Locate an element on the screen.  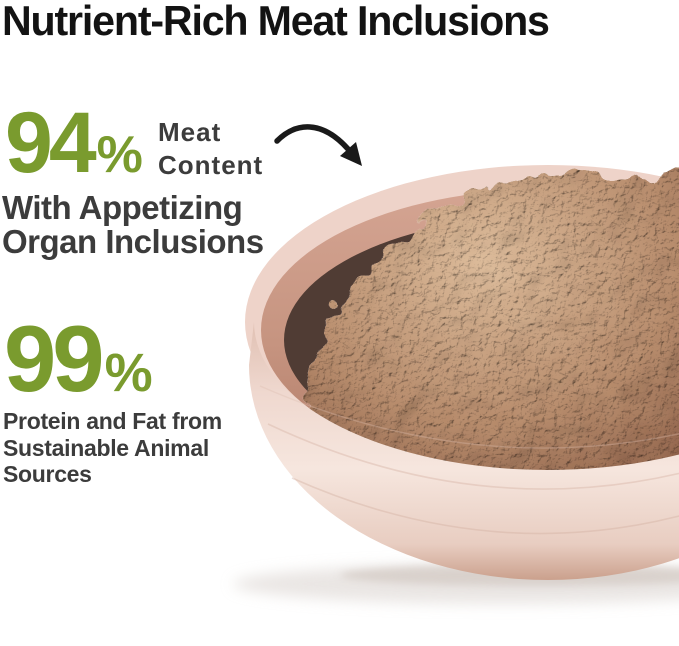
subheading-line1: With Appetizing is located at coordinates (122, 207).